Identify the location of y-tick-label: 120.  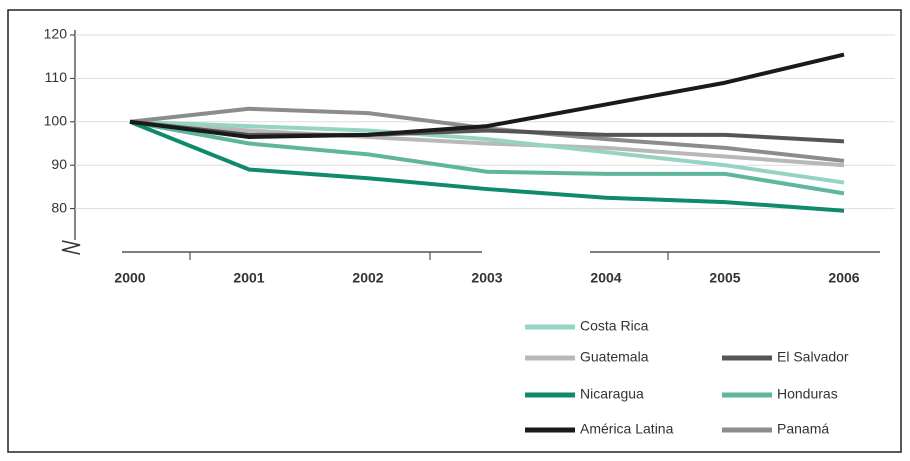
(56, 34).